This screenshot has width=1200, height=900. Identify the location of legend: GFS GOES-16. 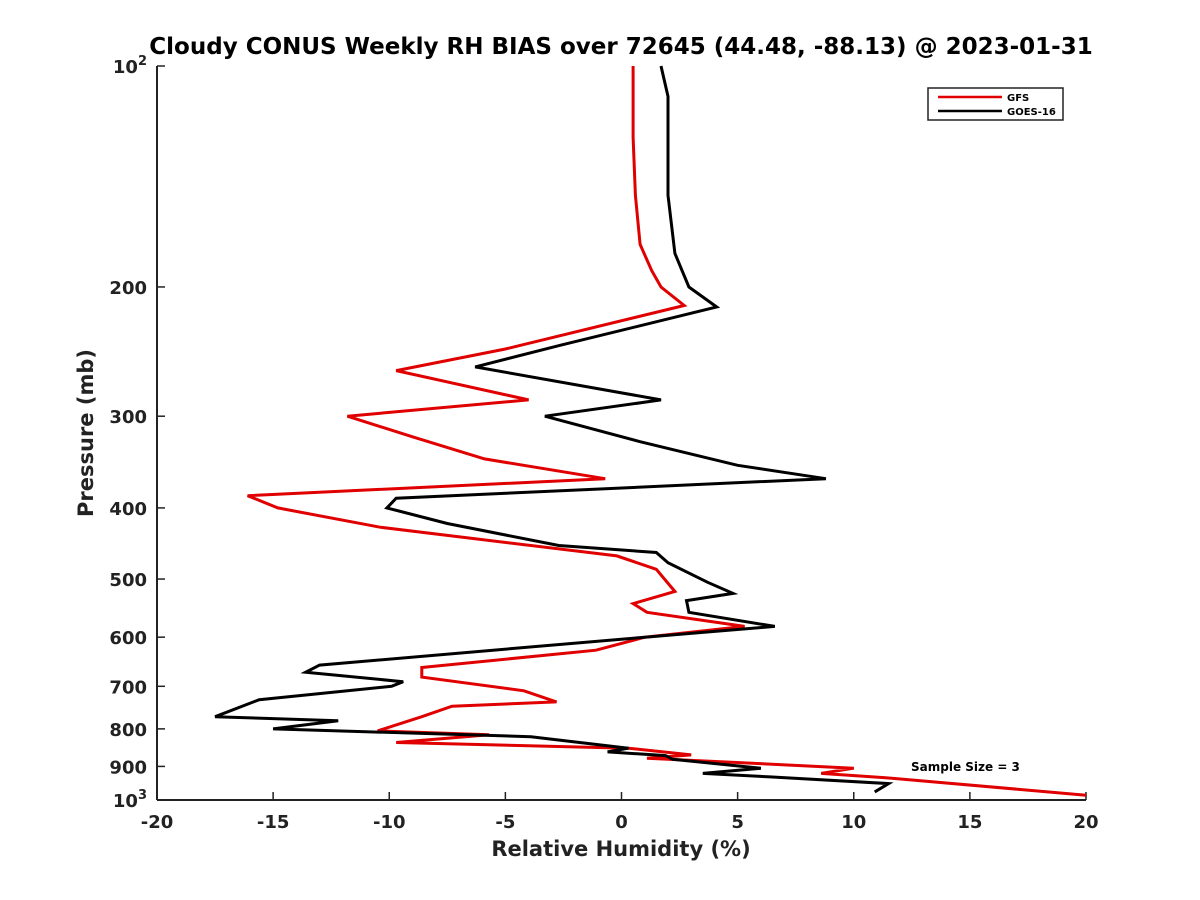
(995, 104).